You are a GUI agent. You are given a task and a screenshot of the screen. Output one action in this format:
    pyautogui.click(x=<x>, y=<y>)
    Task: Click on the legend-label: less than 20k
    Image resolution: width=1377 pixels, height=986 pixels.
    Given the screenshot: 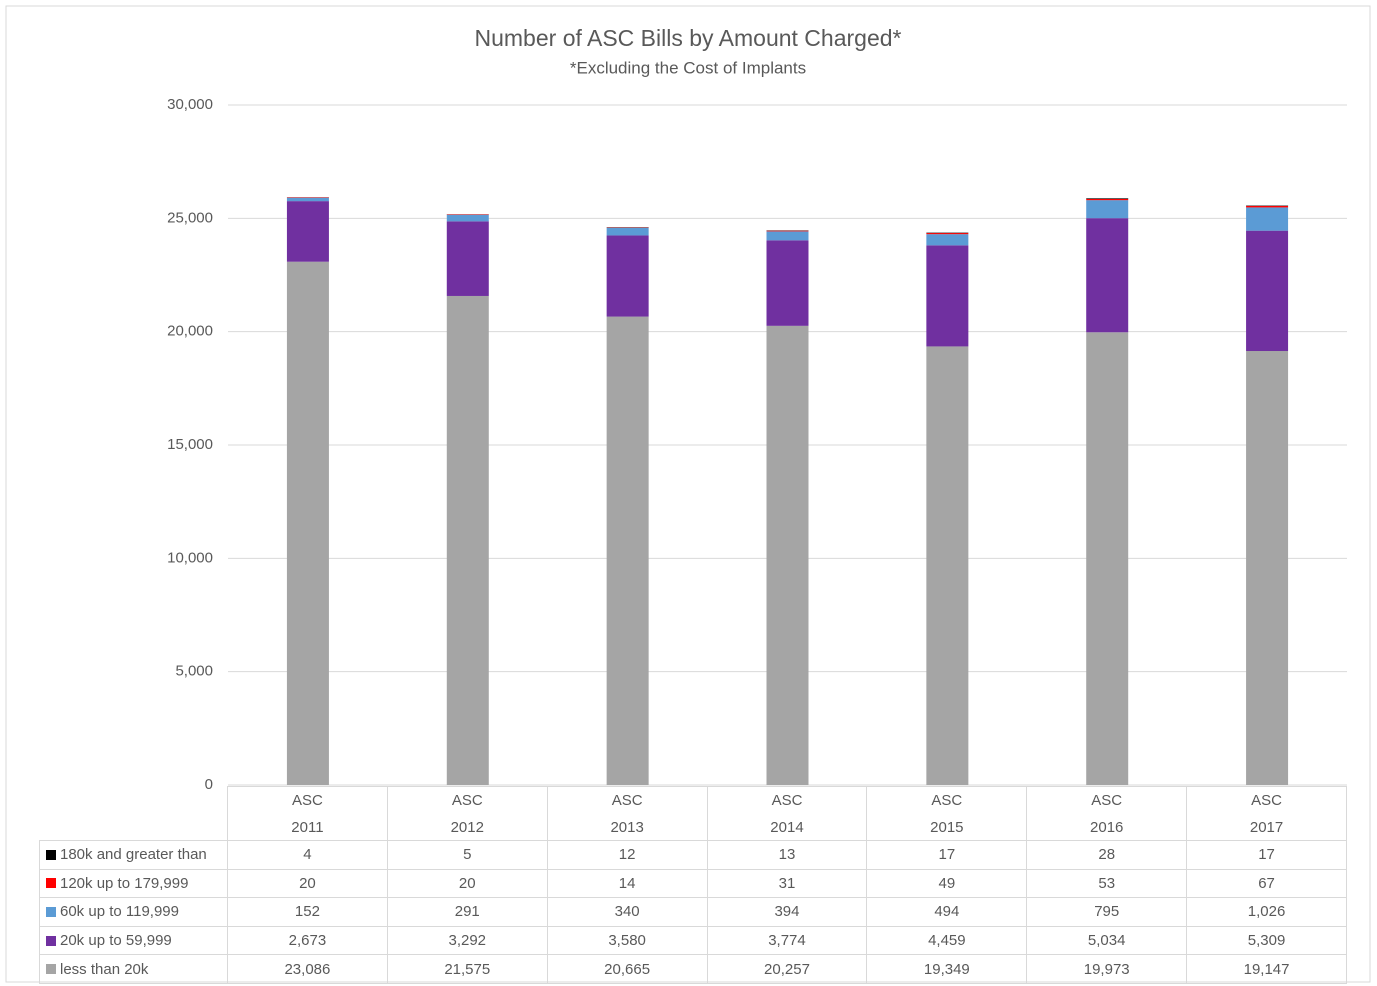 What is the action you would take?
    pyautogui.click(x=104, y=969)
    